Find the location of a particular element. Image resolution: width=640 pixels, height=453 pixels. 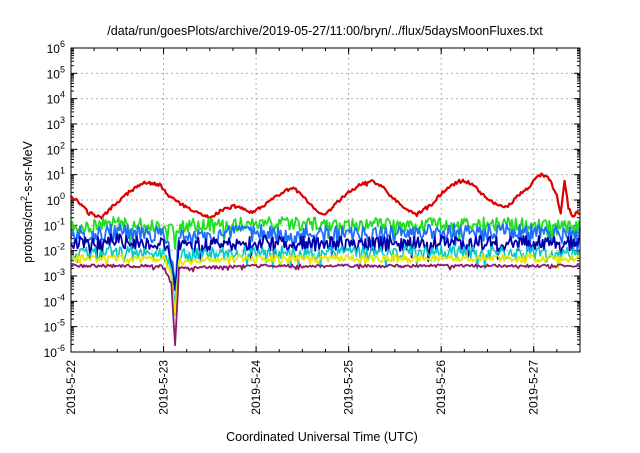

y-axis-label-base: protons/cm is located at coordinates (28, 232).